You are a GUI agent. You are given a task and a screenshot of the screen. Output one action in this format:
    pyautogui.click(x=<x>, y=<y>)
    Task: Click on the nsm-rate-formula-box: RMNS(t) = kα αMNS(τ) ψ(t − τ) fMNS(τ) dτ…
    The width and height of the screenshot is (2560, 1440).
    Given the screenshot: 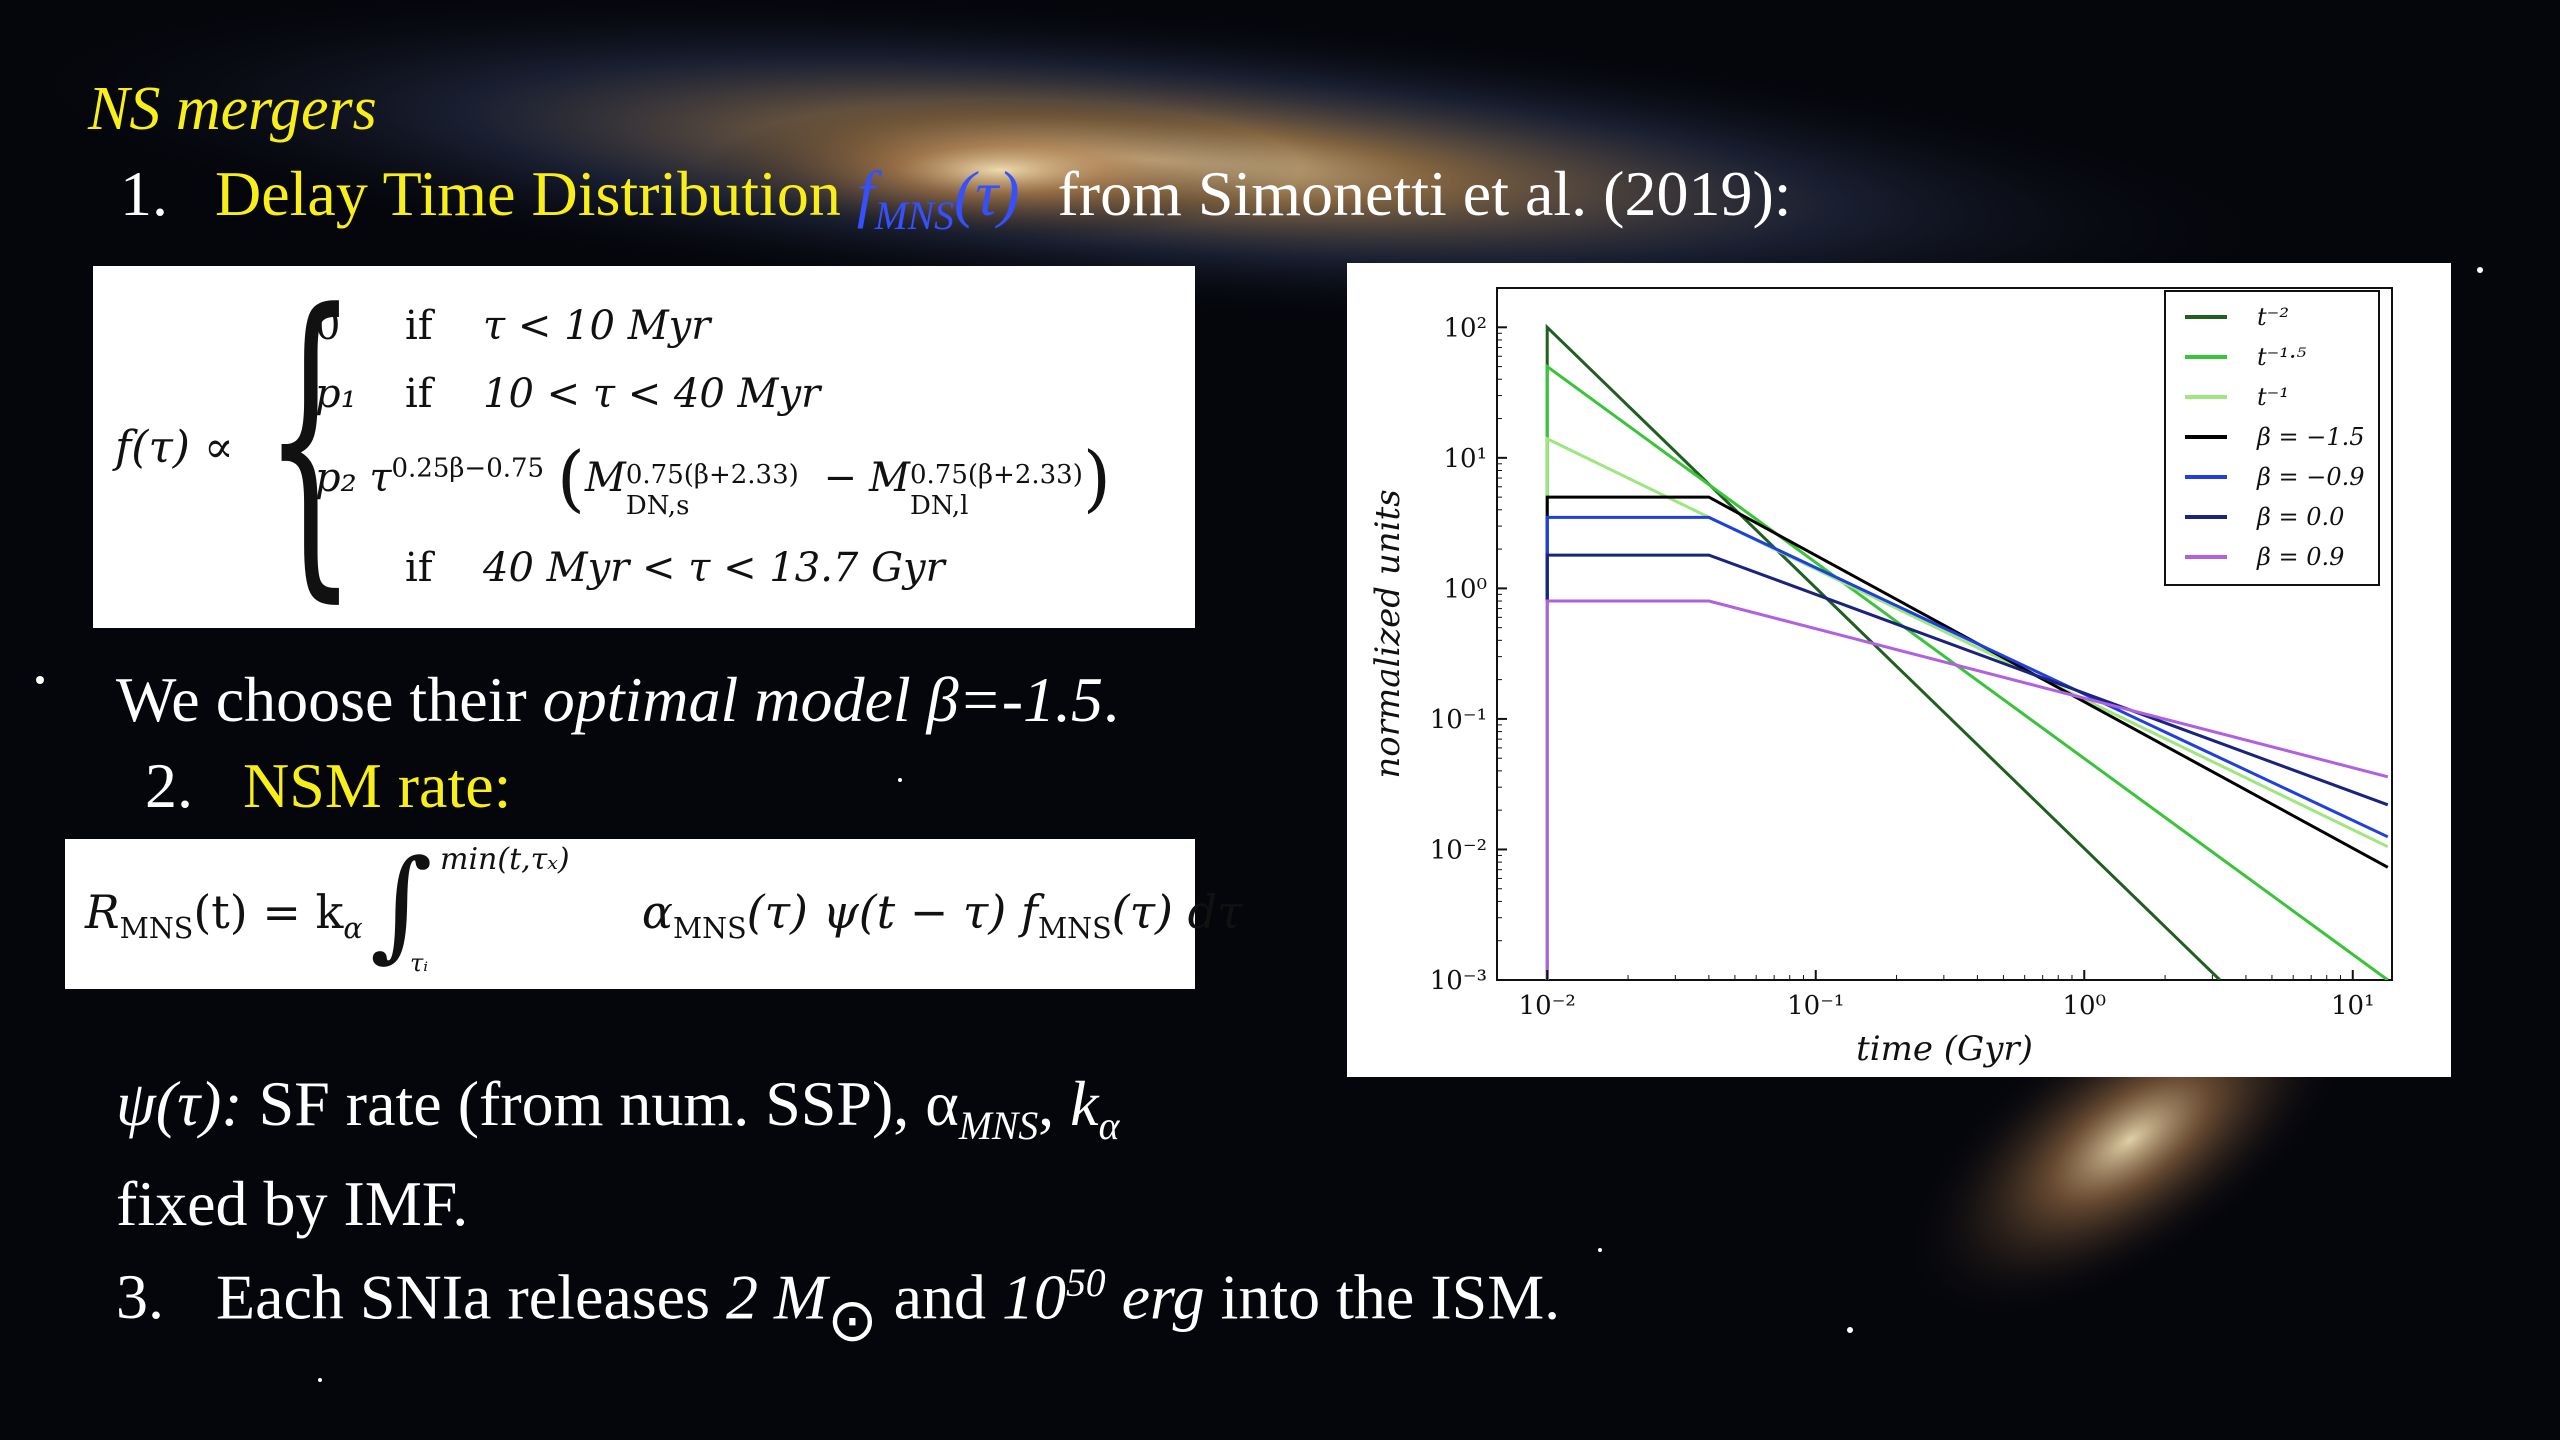 What is the action you would take?
    pyautogui.click(x=654, y=912)
    